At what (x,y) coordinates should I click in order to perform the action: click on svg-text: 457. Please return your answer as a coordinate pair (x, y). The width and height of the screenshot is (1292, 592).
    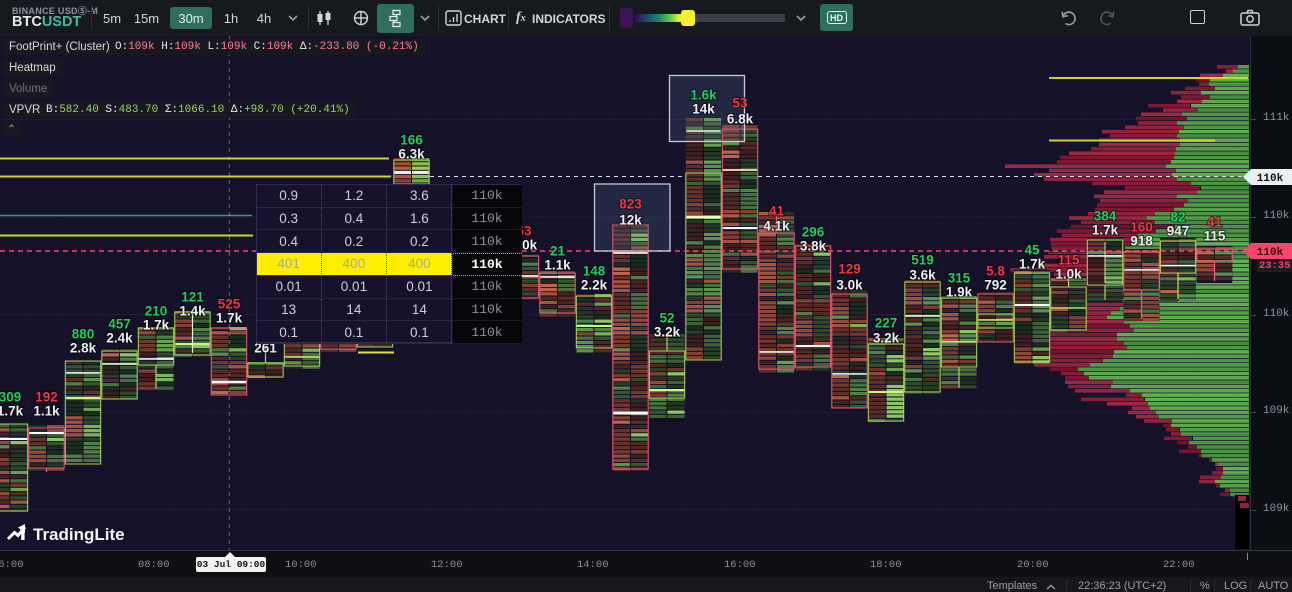
    Looking at the image, I should click on (119, 324).